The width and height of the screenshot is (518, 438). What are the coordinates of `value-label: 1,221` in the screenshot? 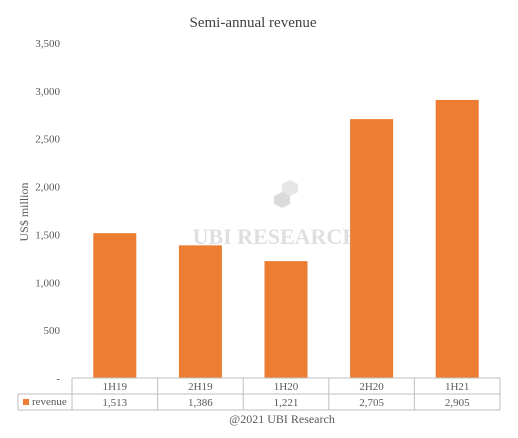 It's located at (286, 403).